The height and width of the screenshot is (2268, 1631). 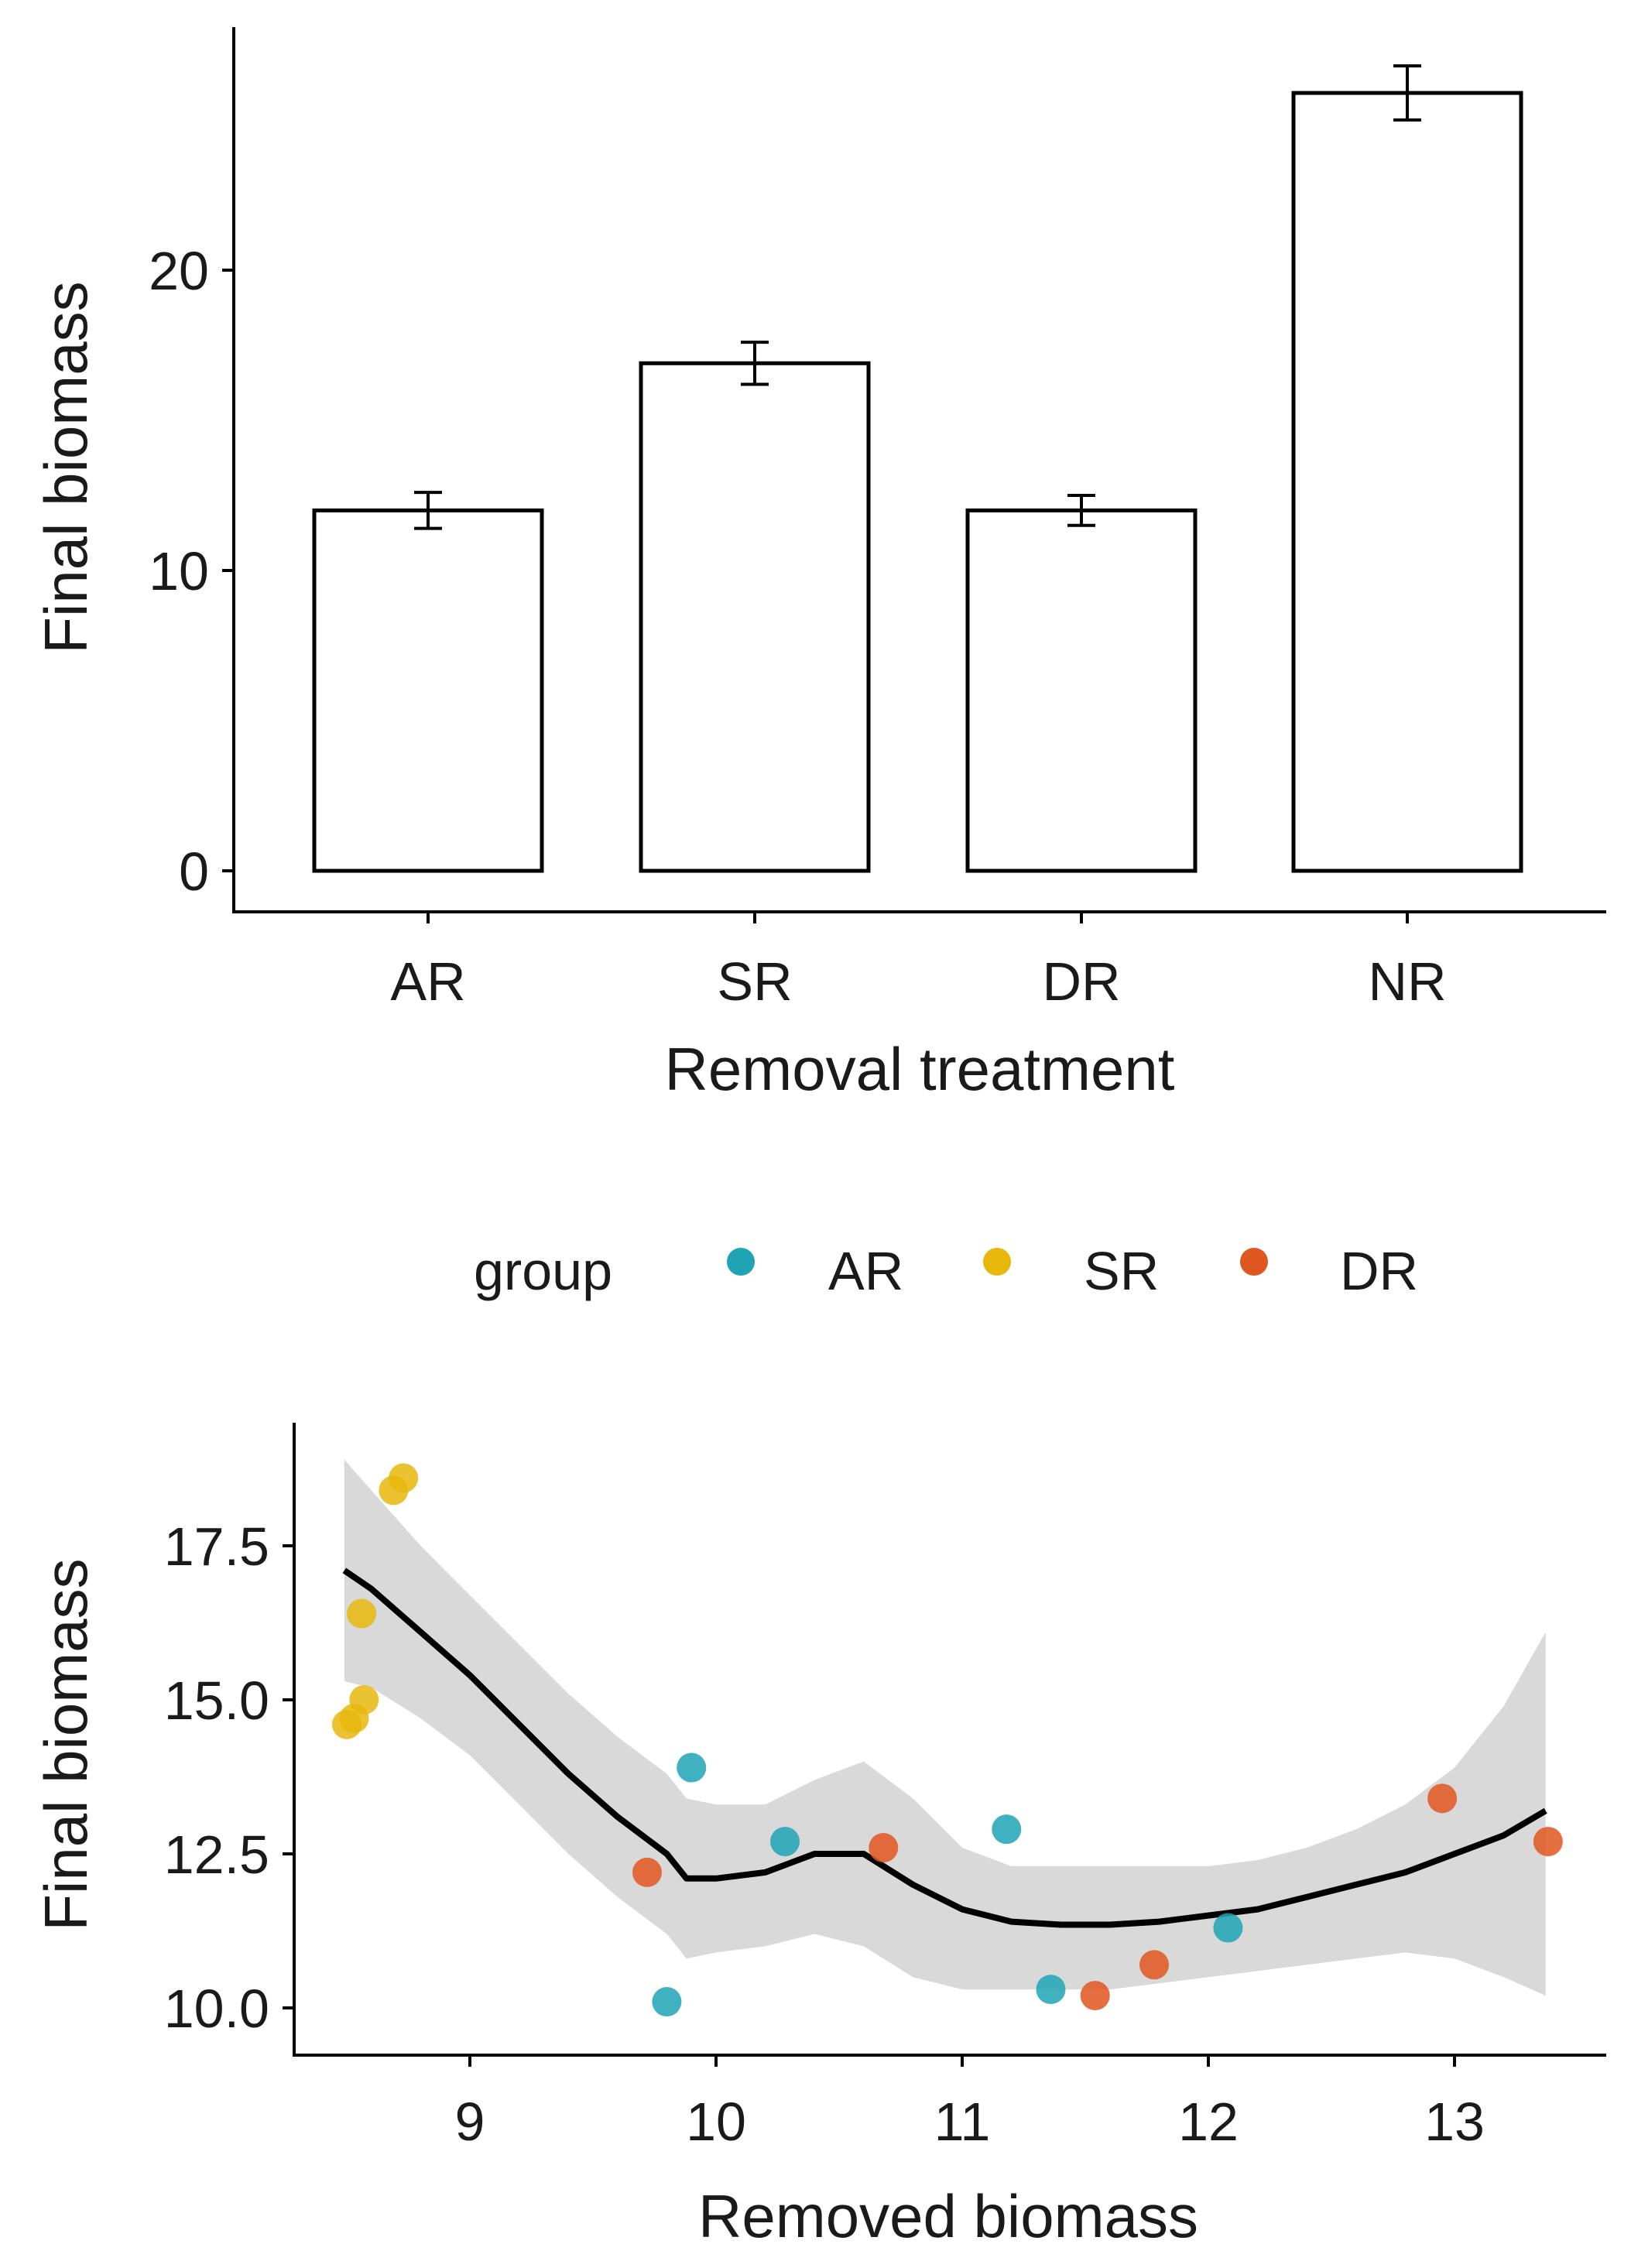 What do you see at coordinates (918, 962) in the screenshot?
I see `bar-x-ticks: AR SR DR NR` at bounding box center [918, 962].